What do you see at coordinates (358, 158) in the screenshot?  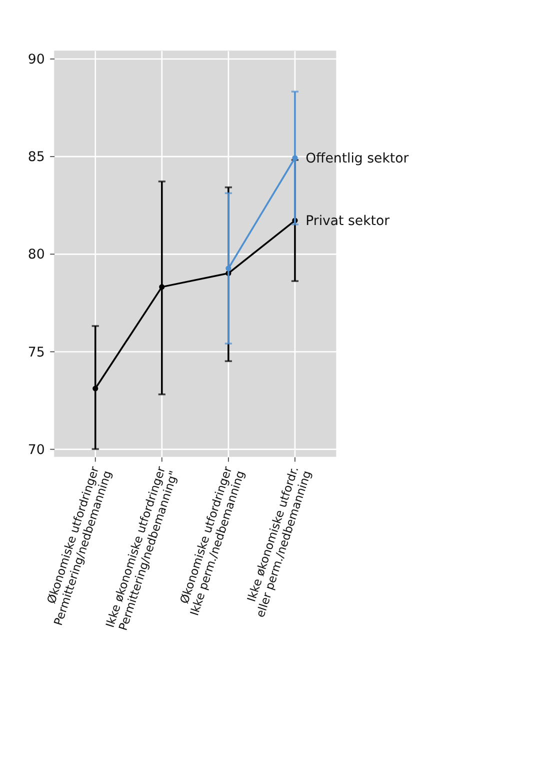 I see `series-label: Offentlig sektor` at bounding box center [358, 158].